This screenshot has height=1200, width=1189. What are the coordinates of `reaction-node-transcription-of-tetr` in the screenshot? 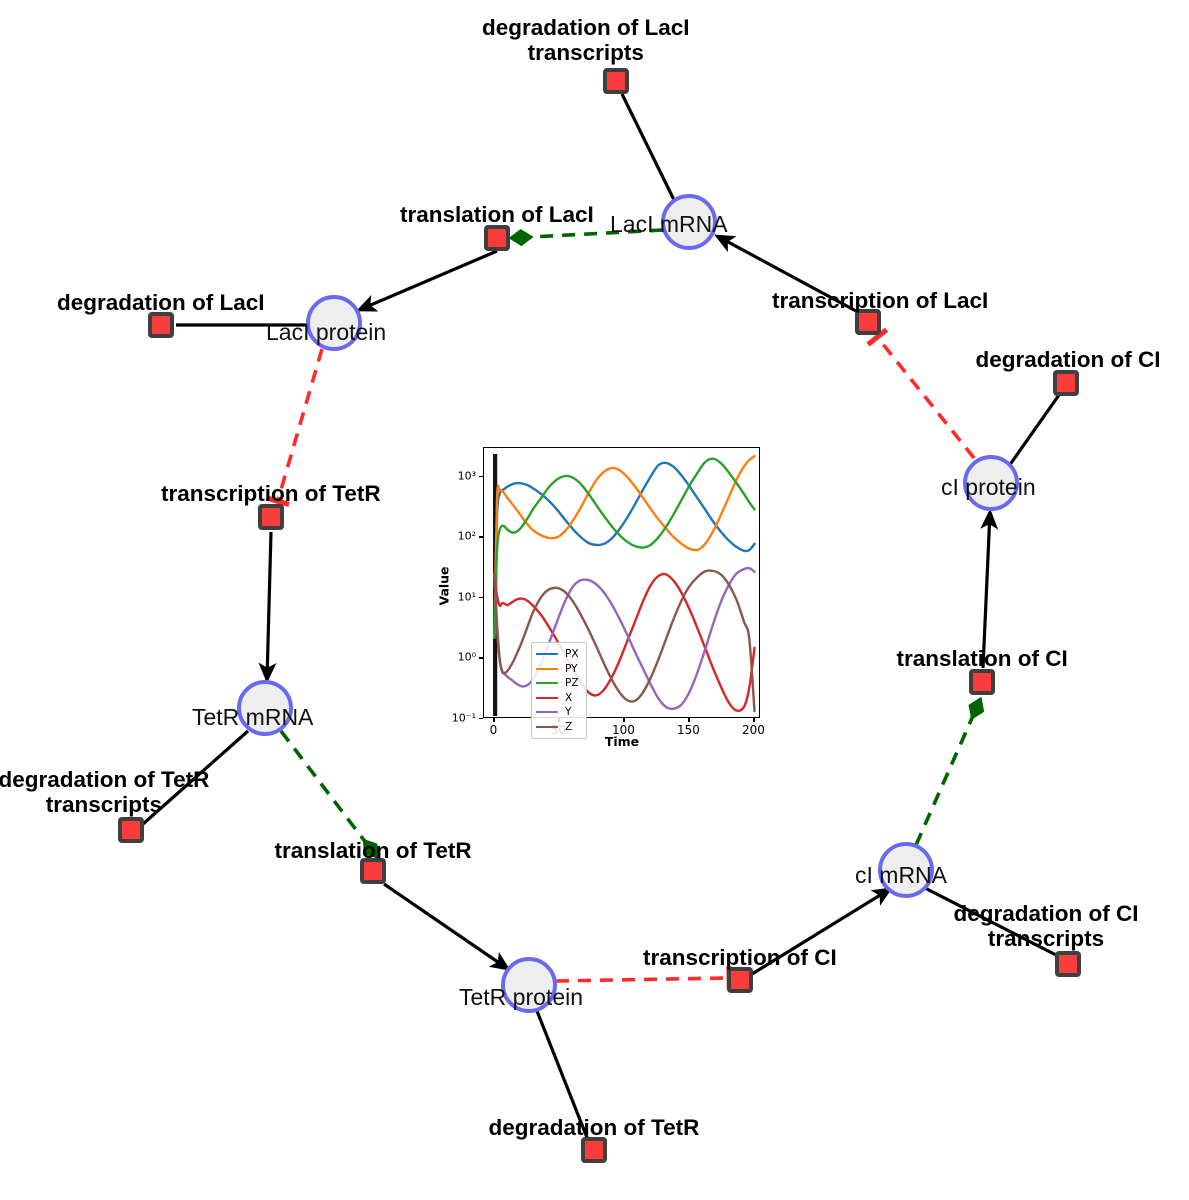 It's located at (271, 517).